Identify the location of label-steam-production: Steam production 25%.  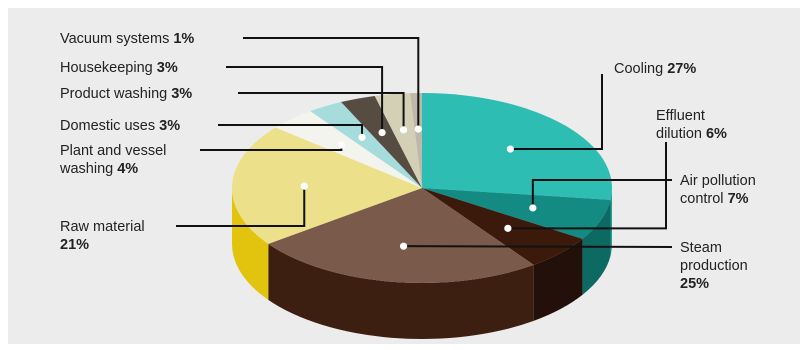
(714, 266).